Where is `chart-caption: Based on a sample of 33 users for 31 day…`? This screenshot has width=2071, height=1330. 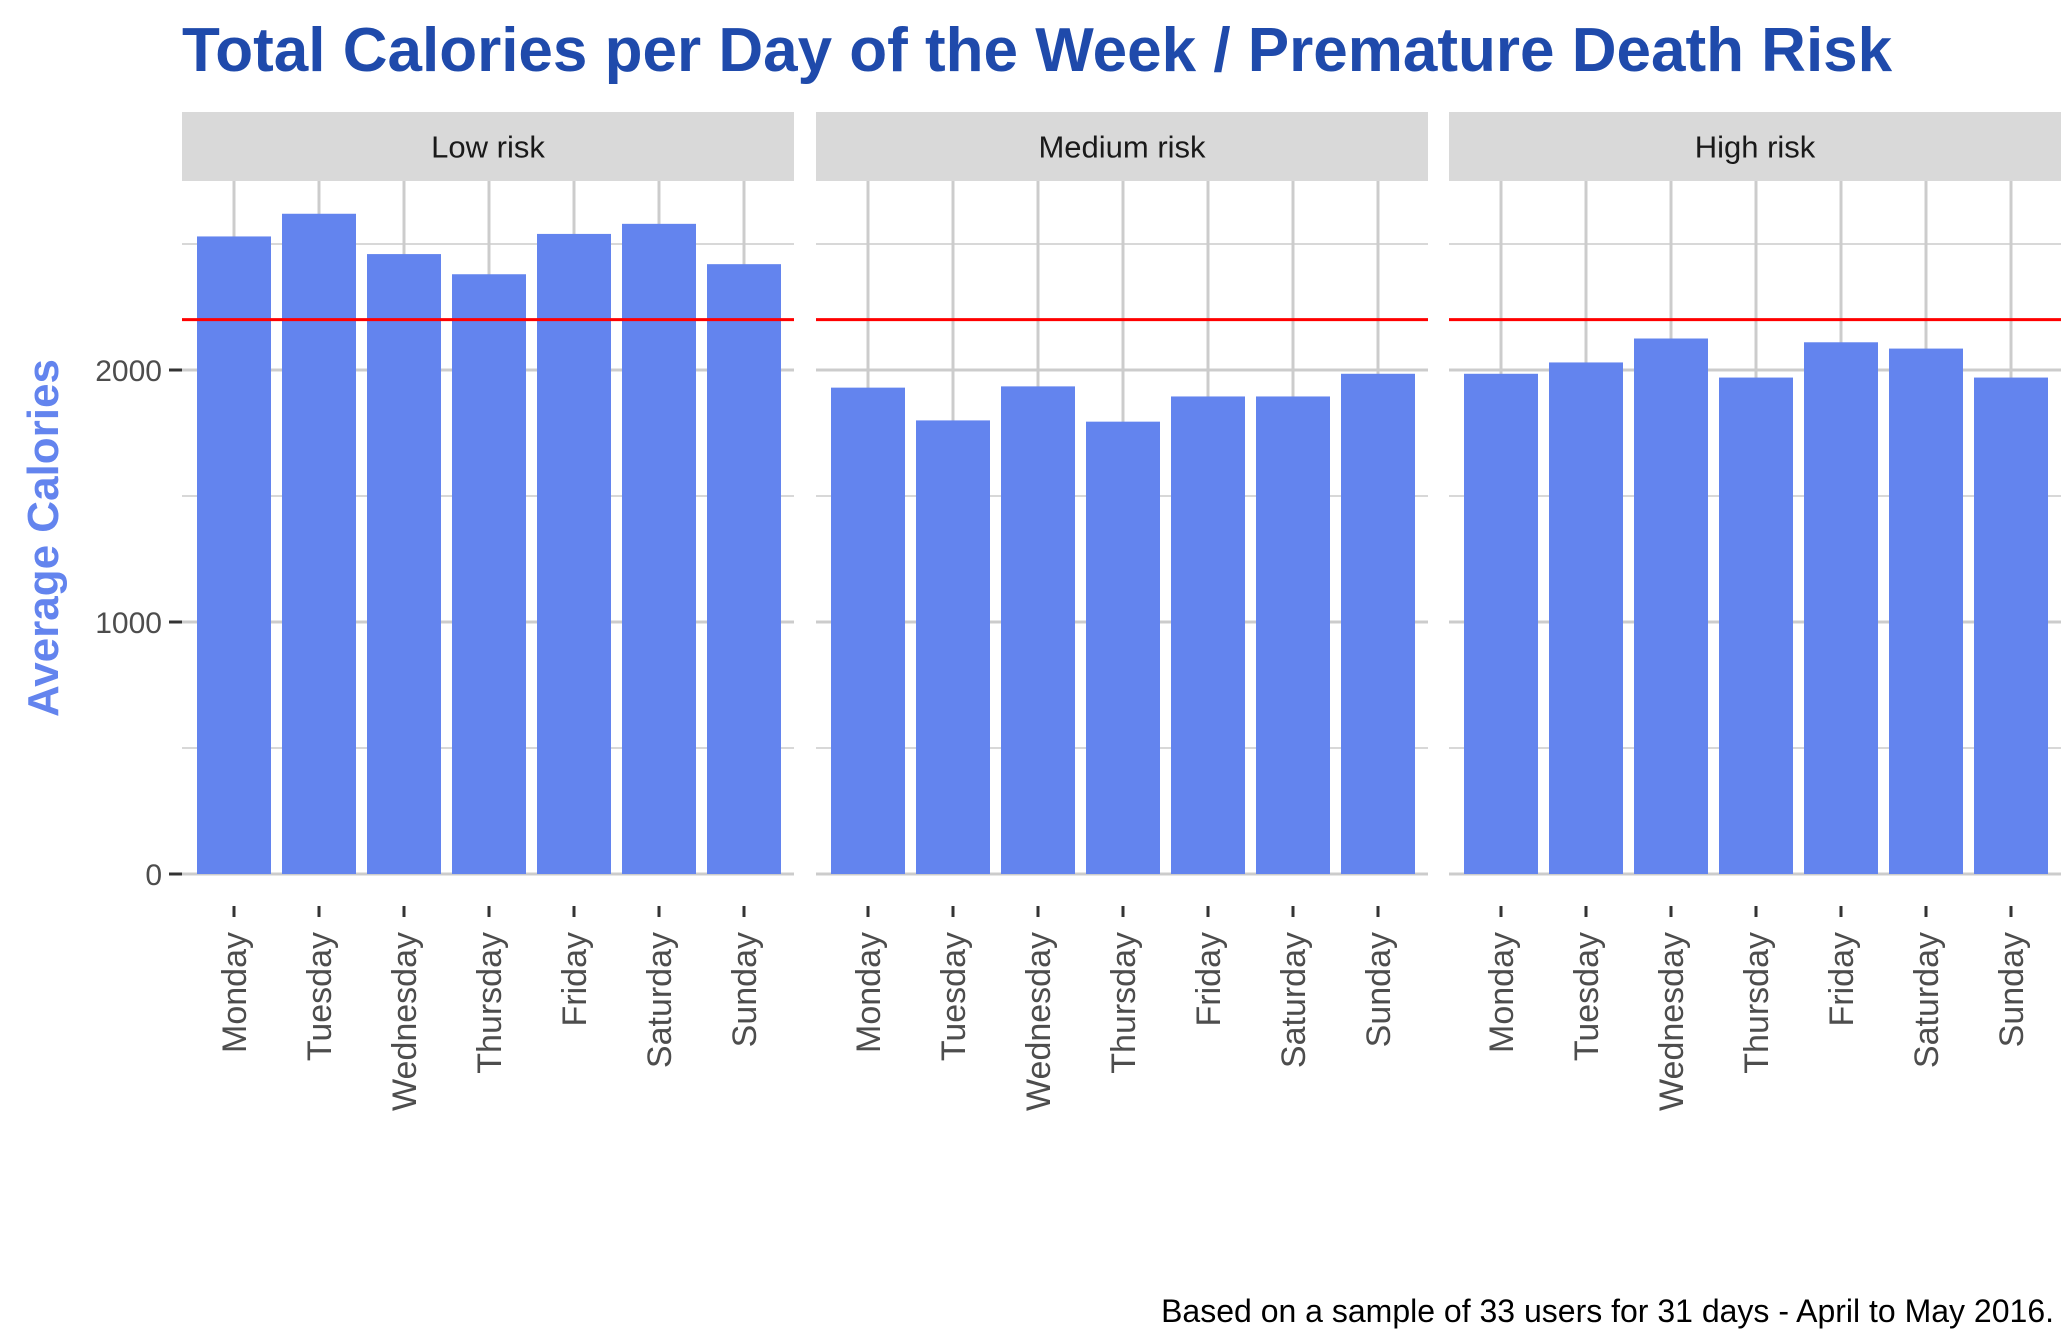 chart-caption: Based on a sample of 33 users for 31 day… is located at coordinates (1607, 1311).